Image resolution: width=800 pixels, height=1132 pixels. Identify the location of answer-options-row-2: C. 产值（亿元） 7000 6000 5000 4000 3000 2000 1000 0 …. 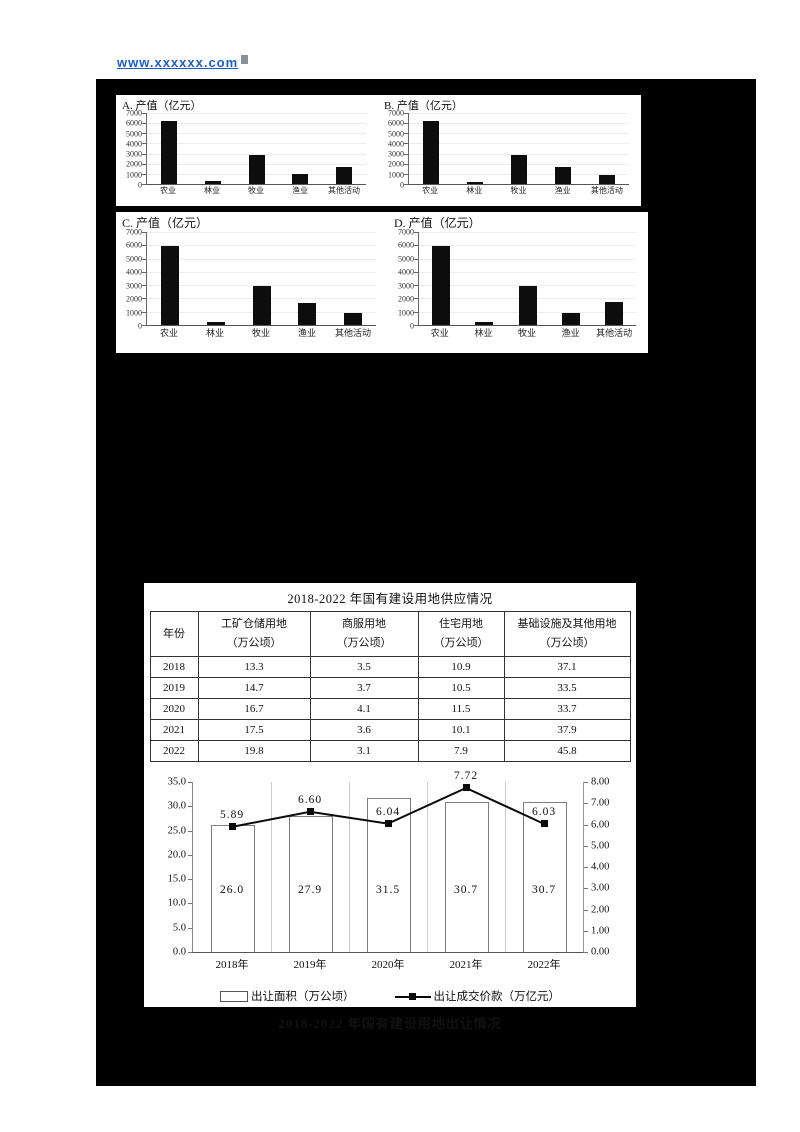
(382, 282).